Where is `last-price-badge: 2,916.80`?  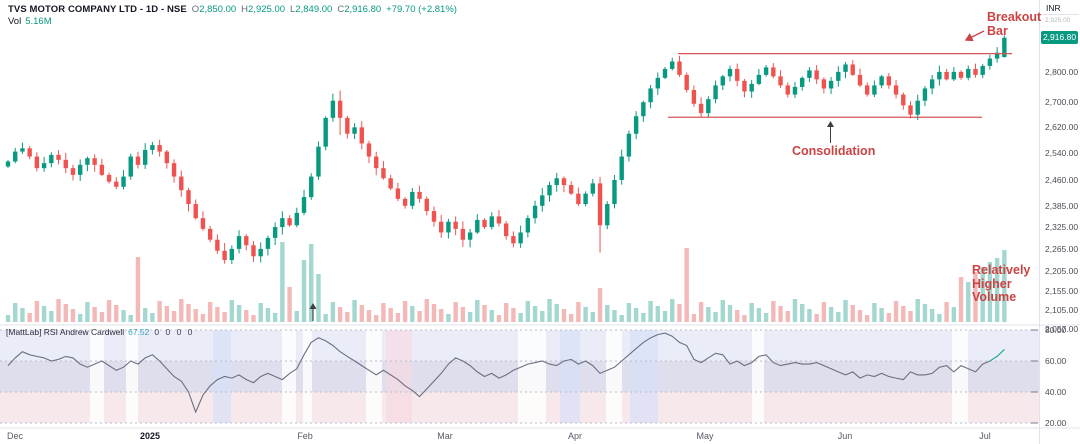 last-price-badge: 2,916.80 is located at coordinates (1059, 38).